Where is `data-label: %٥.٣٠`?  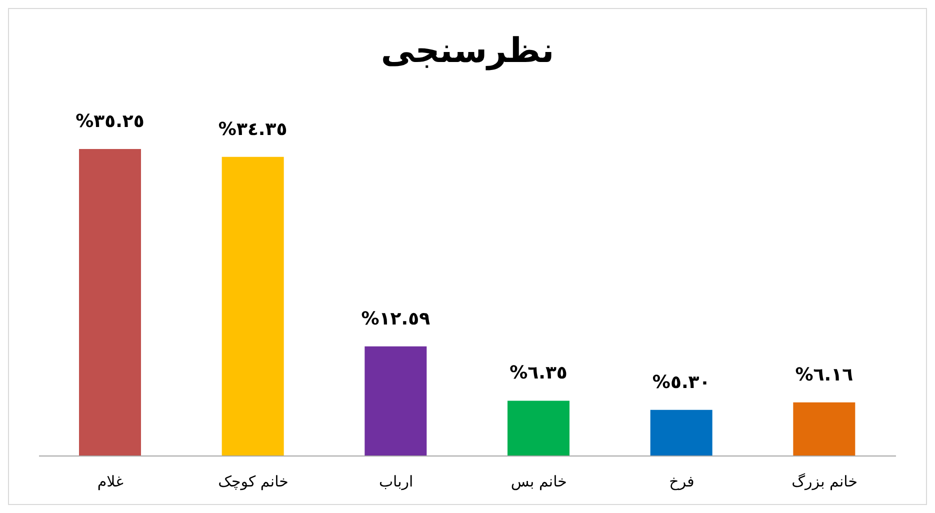
data-label: %٥.٣٠ is located at coordinates (681, 382).